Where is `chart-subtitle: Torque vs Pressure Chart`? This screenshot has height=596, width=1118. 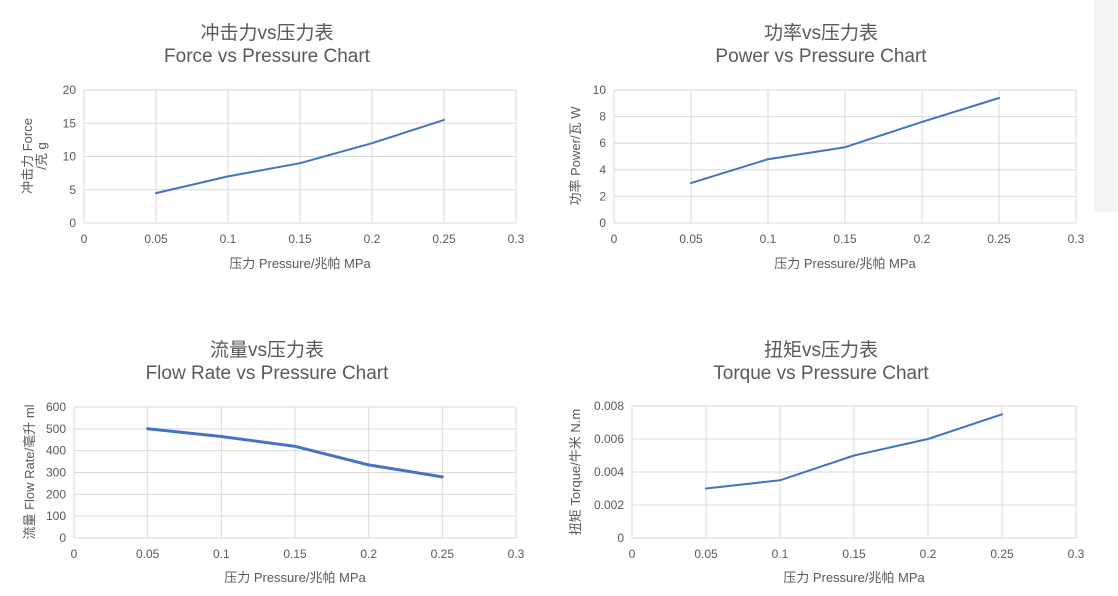 chart-subtitle: Torque vs Pressure Chart is located at coordinates (821, 373).